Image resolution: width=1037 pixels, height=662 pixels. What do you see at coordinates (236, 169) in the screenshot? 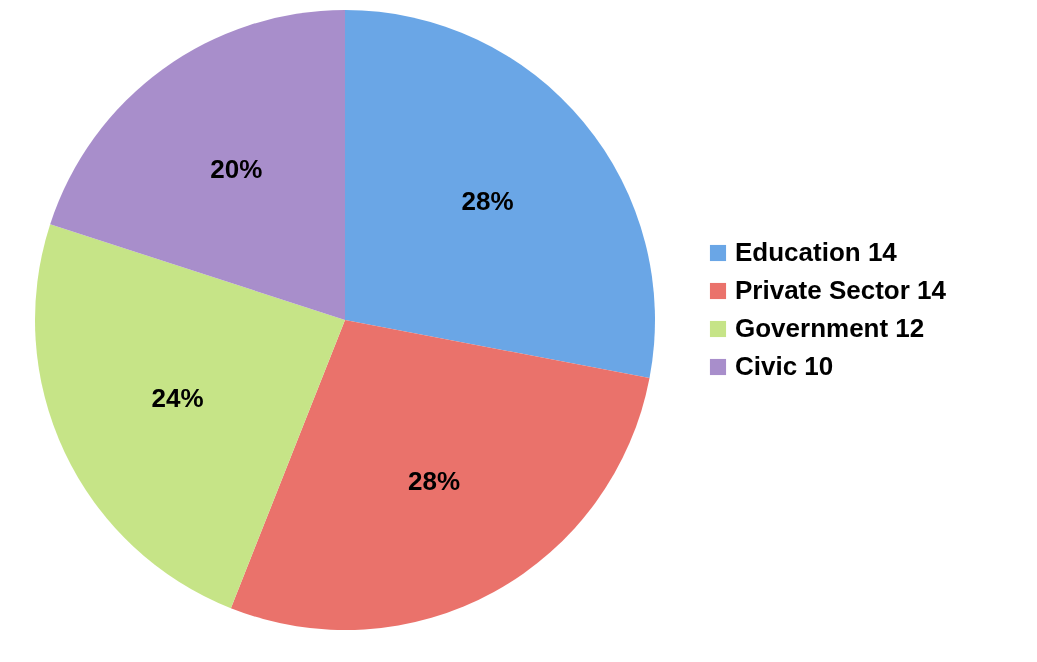
I see `data-label: 20%` at bounding box center [236, 169].